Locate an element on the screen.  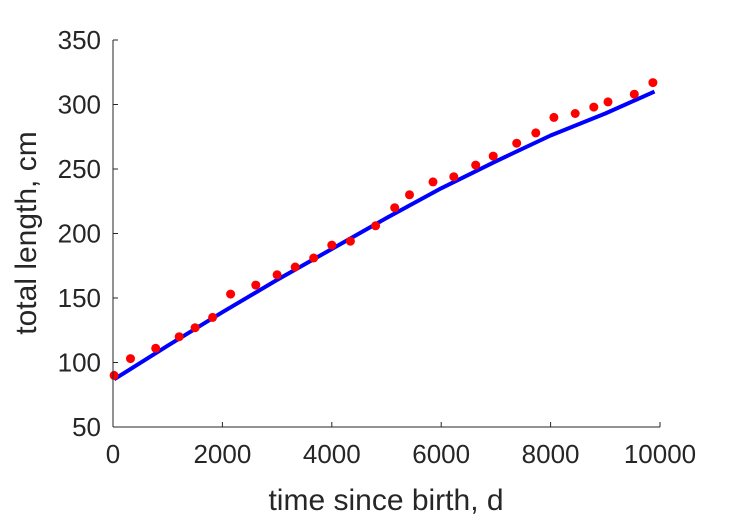
y-axis-label: total length, cm is located at coordinates (26, 232).